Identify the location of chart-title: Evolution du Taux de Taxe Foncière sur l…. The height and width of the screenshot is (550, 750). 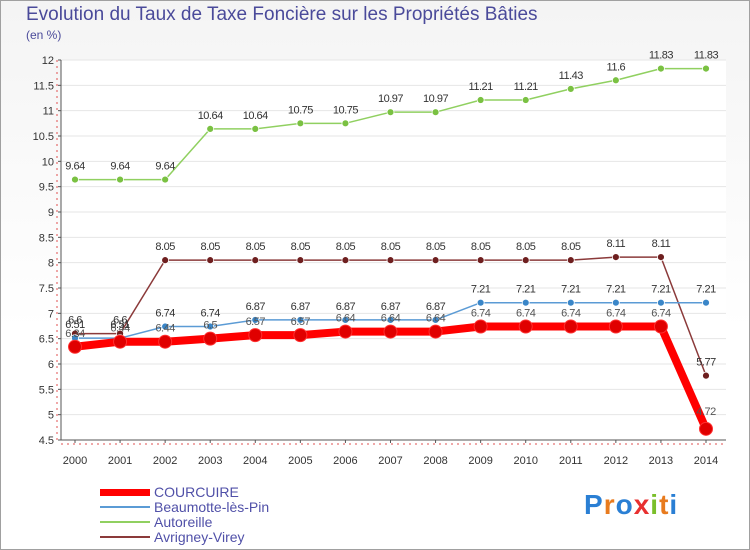
(282, 14).